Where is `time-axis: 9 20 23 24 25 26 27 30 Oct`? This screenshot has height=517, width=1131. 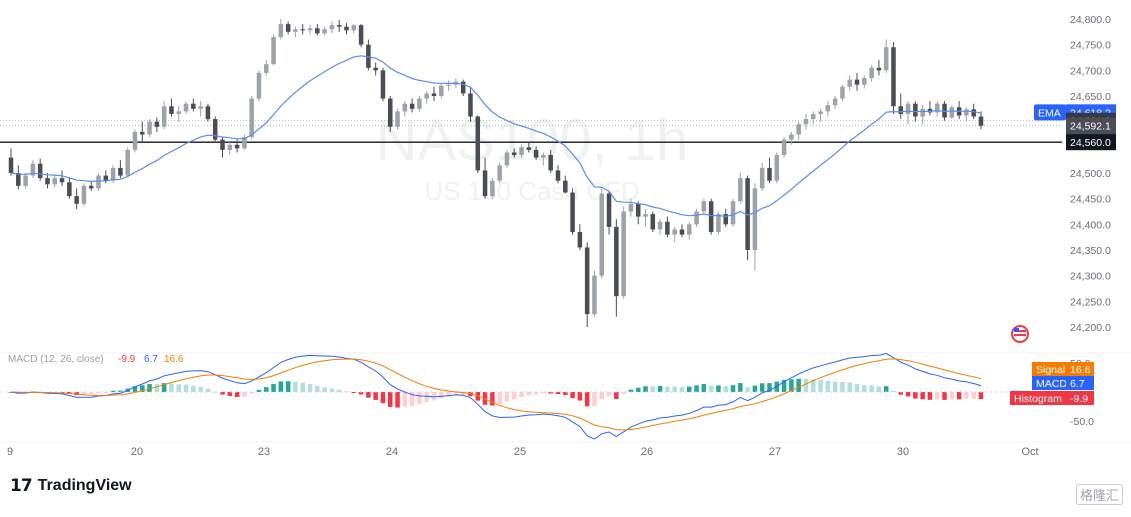 time-axis: 9 20 23 24 25 26 27 30 Oct is located at coordinates (523, 452).